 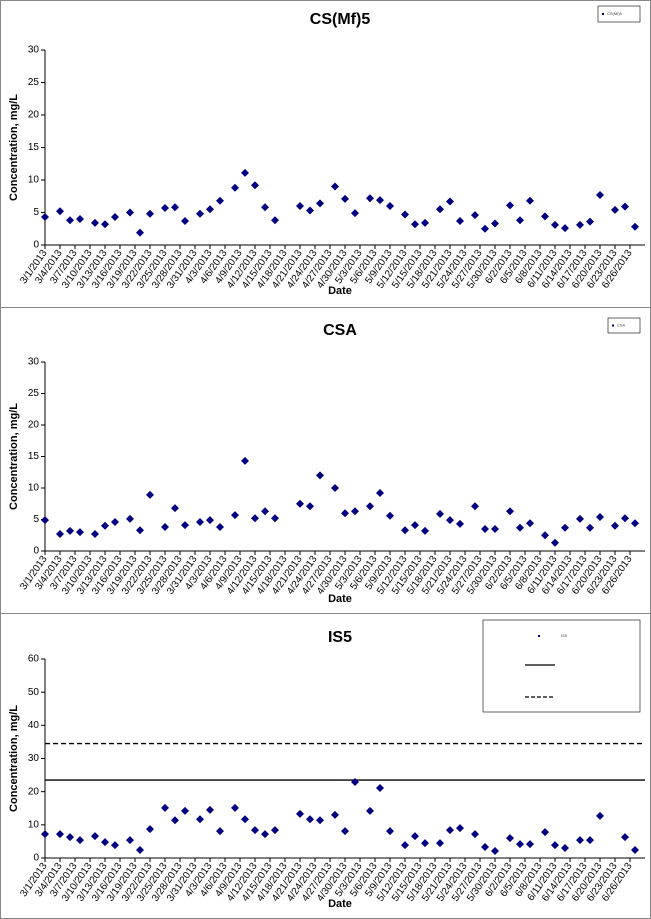 What do you see at coordinates (340, 19) in the screenshot?
I see `chart-title: CS(Mf)5` at bounding box center [340, 19].